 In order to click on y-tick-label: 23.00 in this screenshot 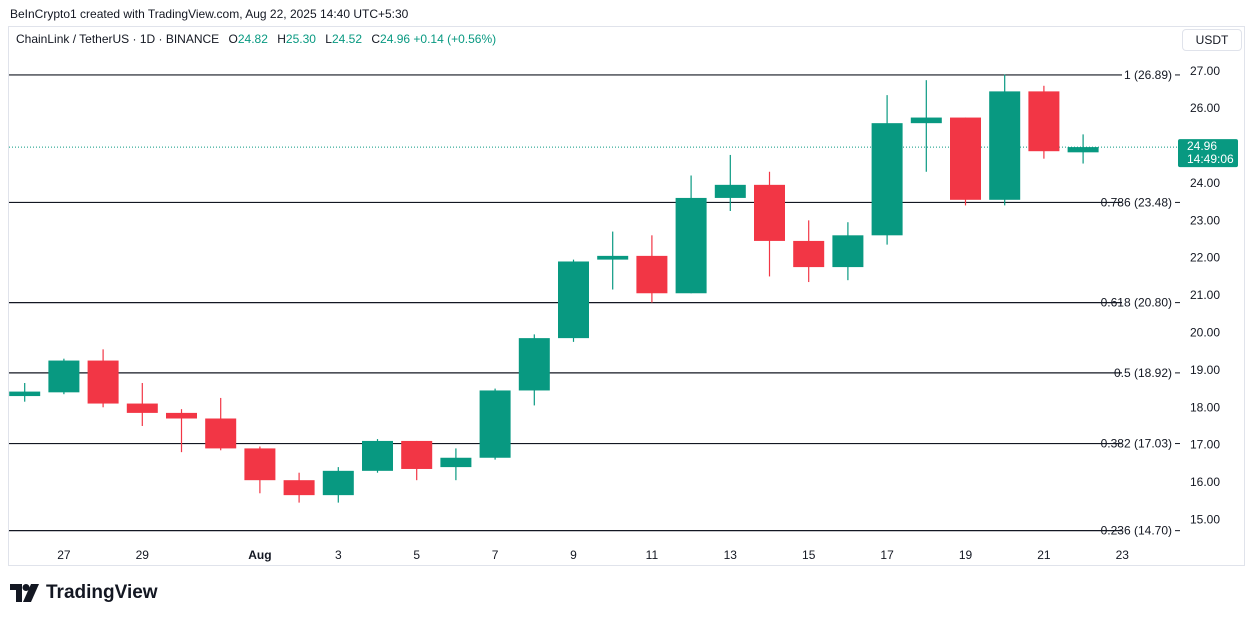, I will do `click(1205, 220)`.